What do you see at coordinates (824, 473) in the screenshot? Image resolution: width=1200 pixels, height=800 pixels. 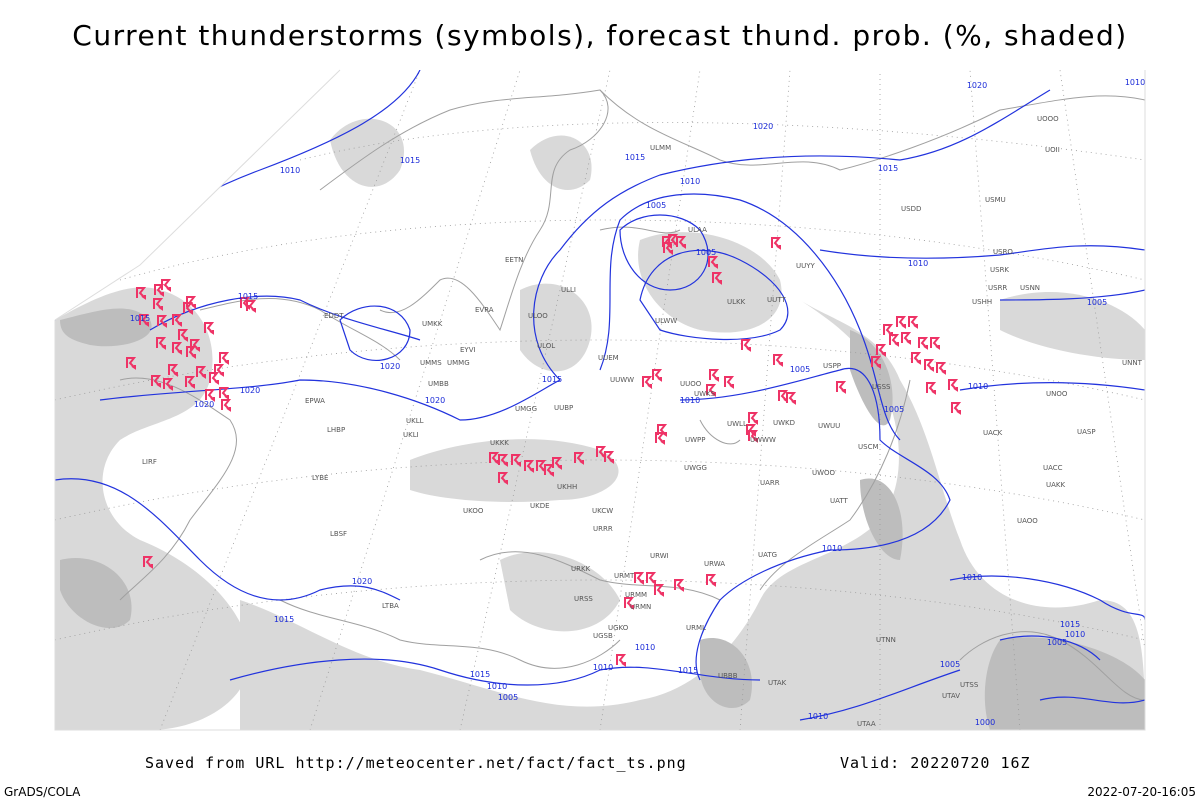 I see `station-label: UWOO` at bounding box center [824, 473].